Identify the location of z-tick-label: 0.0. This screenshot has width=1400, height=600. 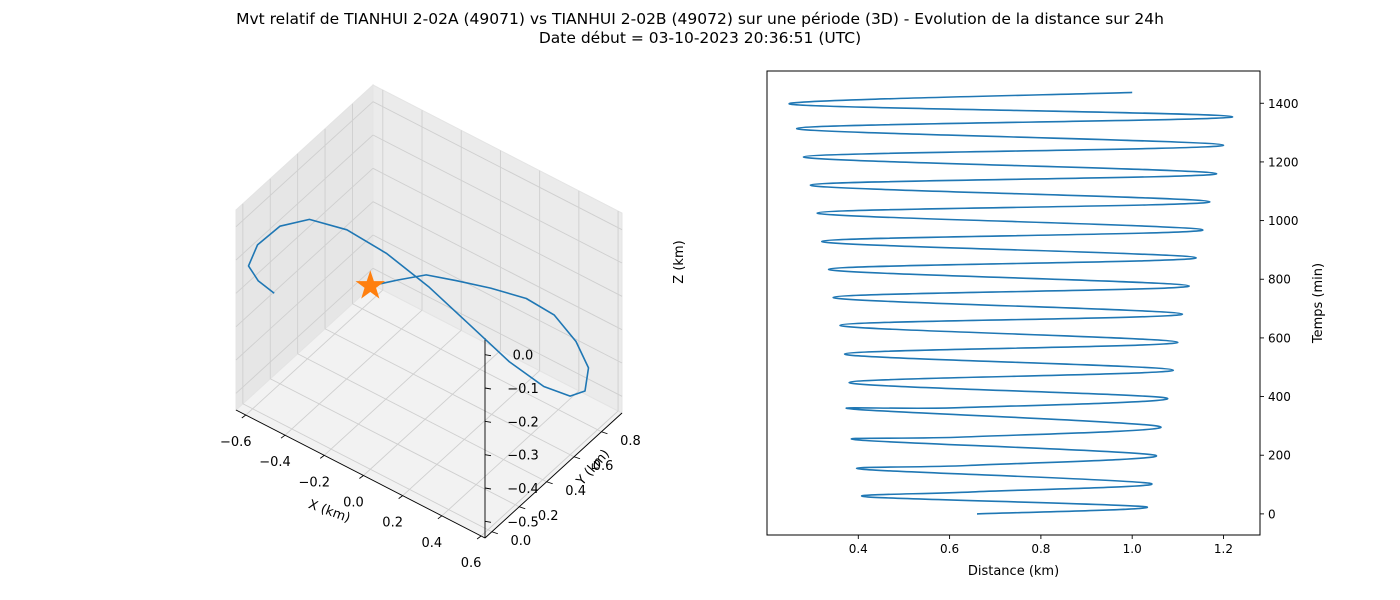
(523, 356).